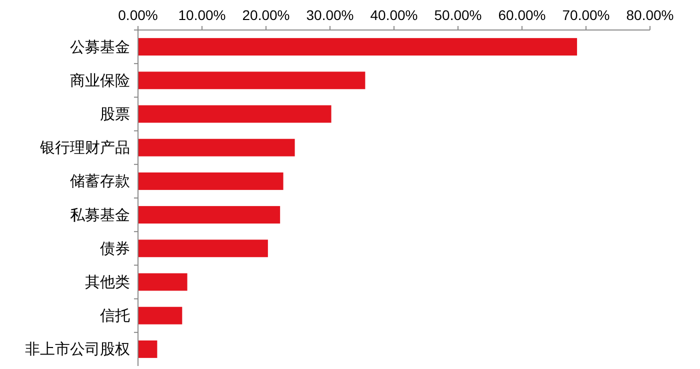  Describe the element at coordinates (394, 15) in the screenshot. I see `x-tick-label: 40.00%` at that location.